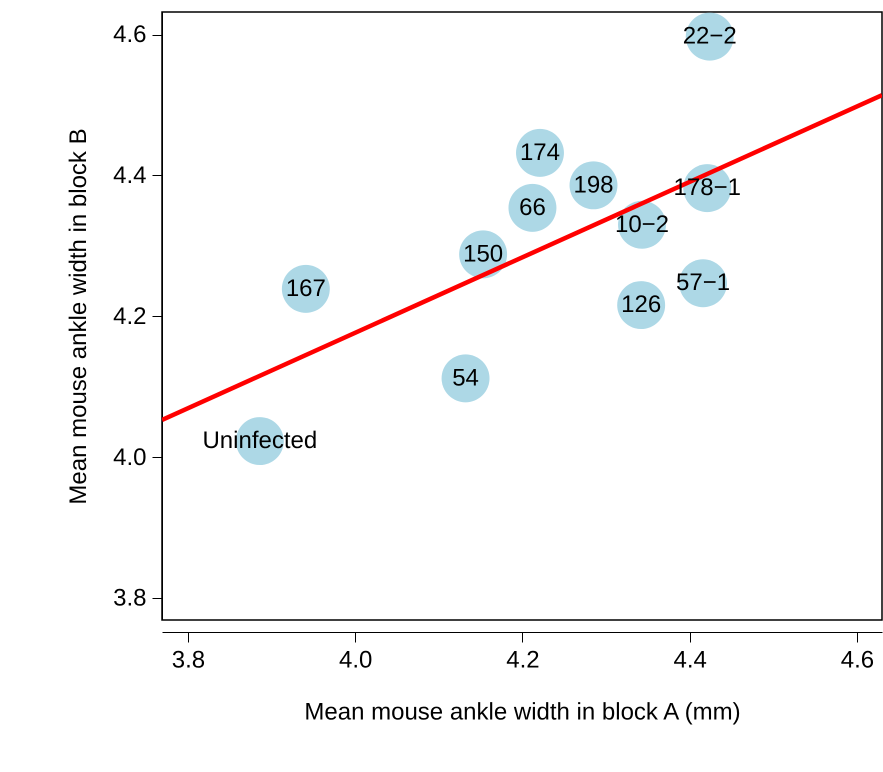 Image resolution: width=883 pixels, height=772 pixels. What do you see at coordinates (641, 304) in the screenshot?
I see `annotation: 126` at bounding box center [641, 304].